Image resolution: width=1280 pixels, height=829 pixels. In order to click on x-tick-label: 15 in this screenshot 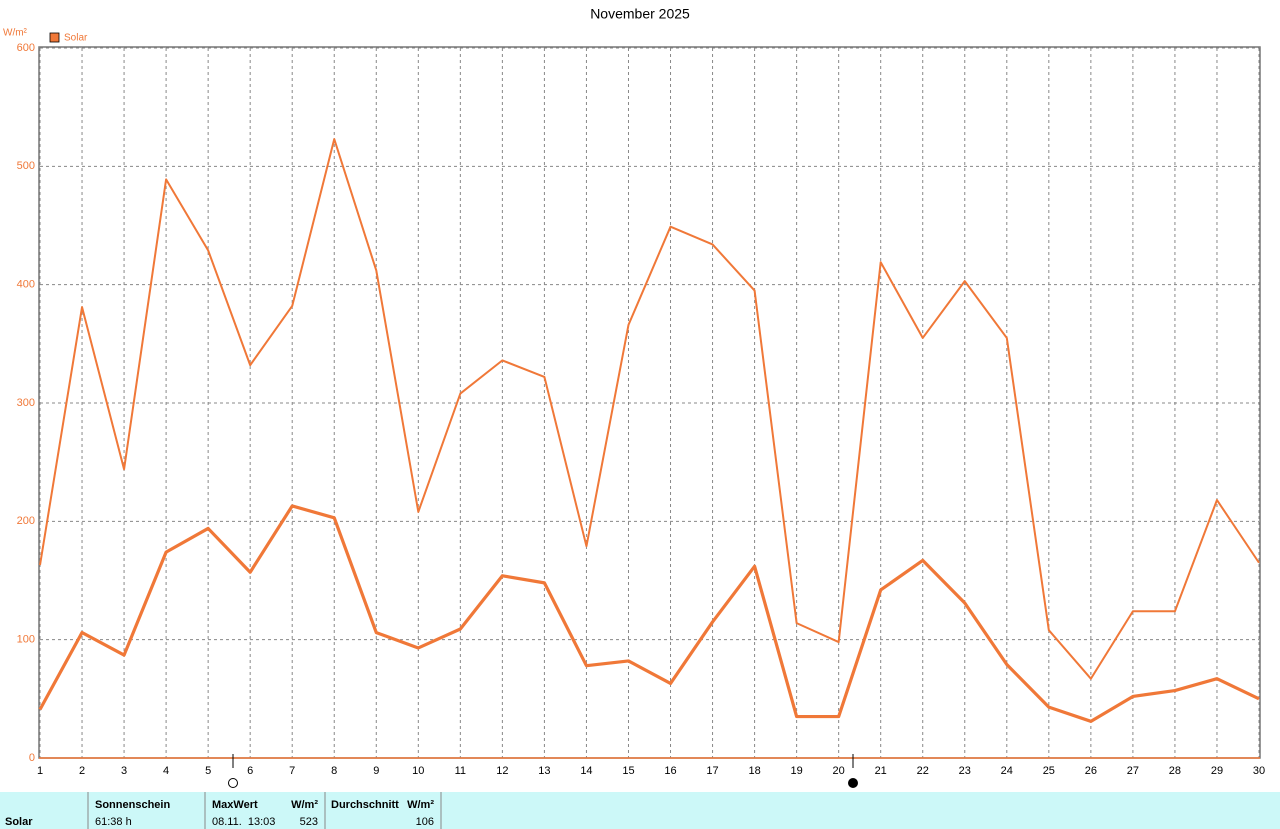, I will do `click(628, 771)`.